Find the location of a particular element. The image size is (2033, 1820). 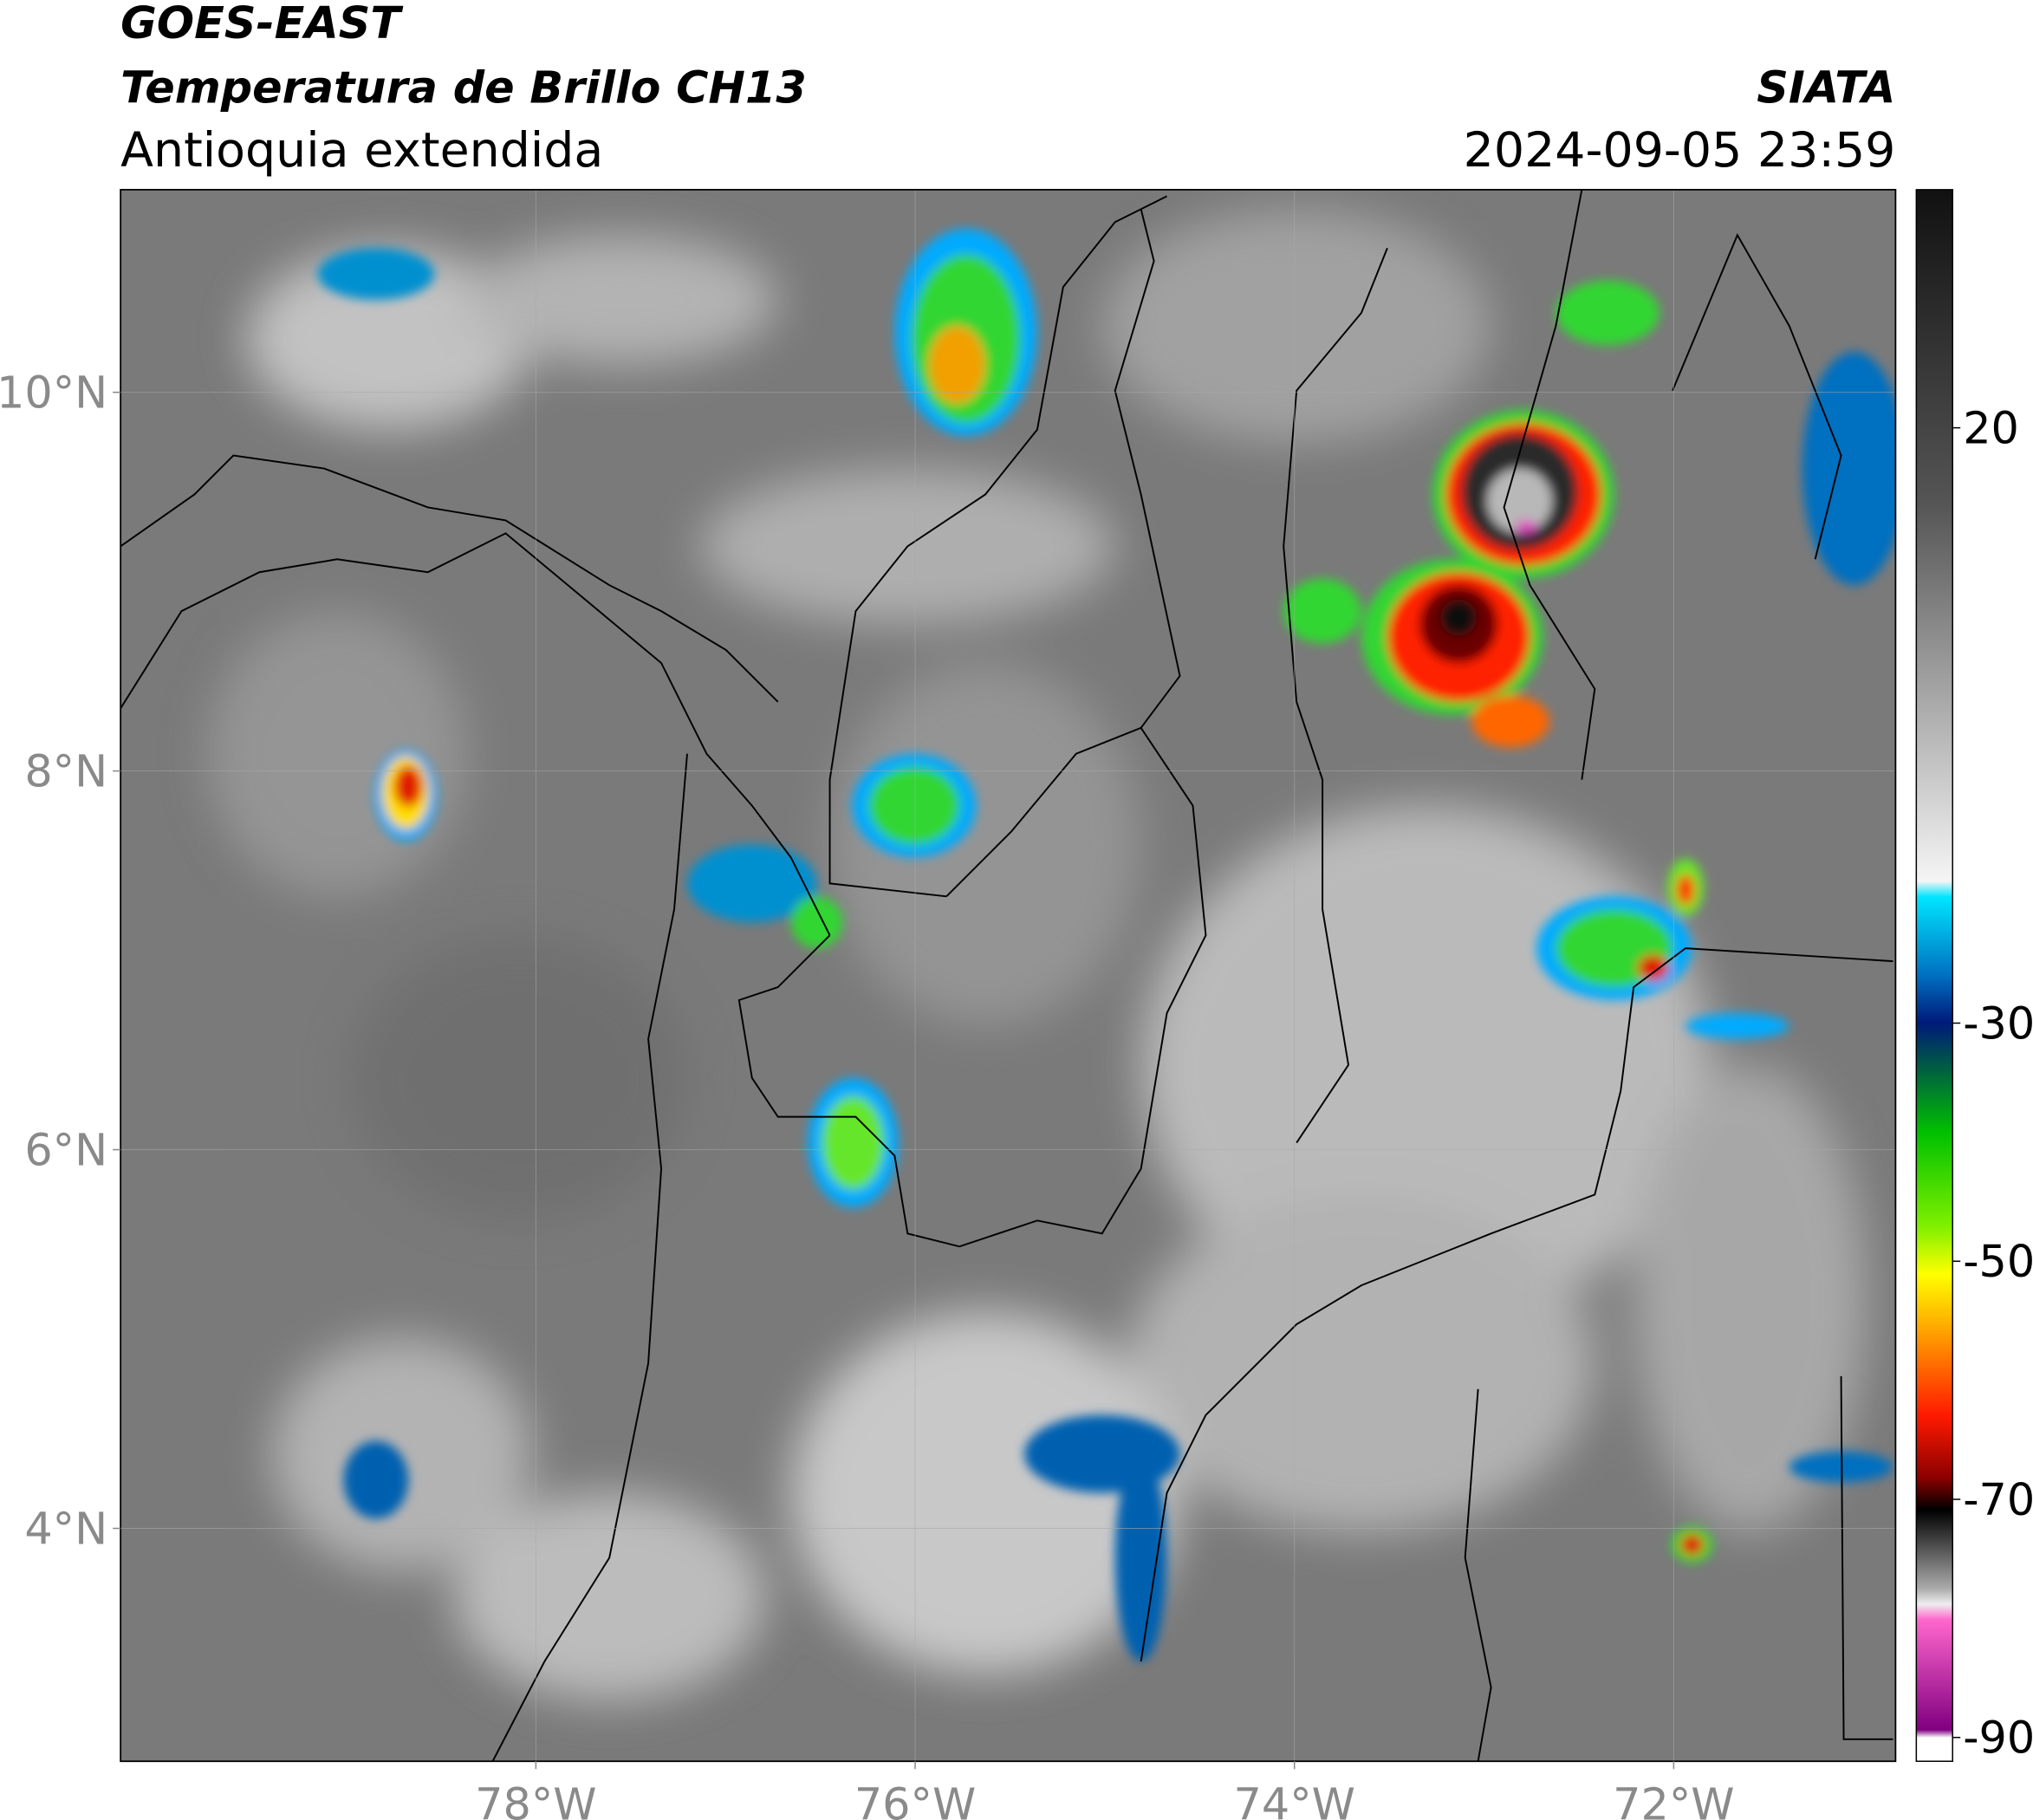

x-tick-label: 76°W is located at coordinates (915, 1799).